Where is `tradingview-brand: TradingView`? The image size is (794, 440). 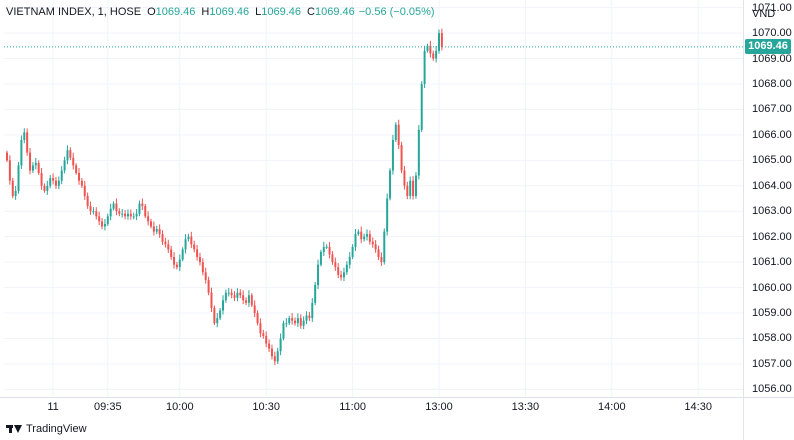
tradingview-brand: TradingView is located at coordinates (46, 429).